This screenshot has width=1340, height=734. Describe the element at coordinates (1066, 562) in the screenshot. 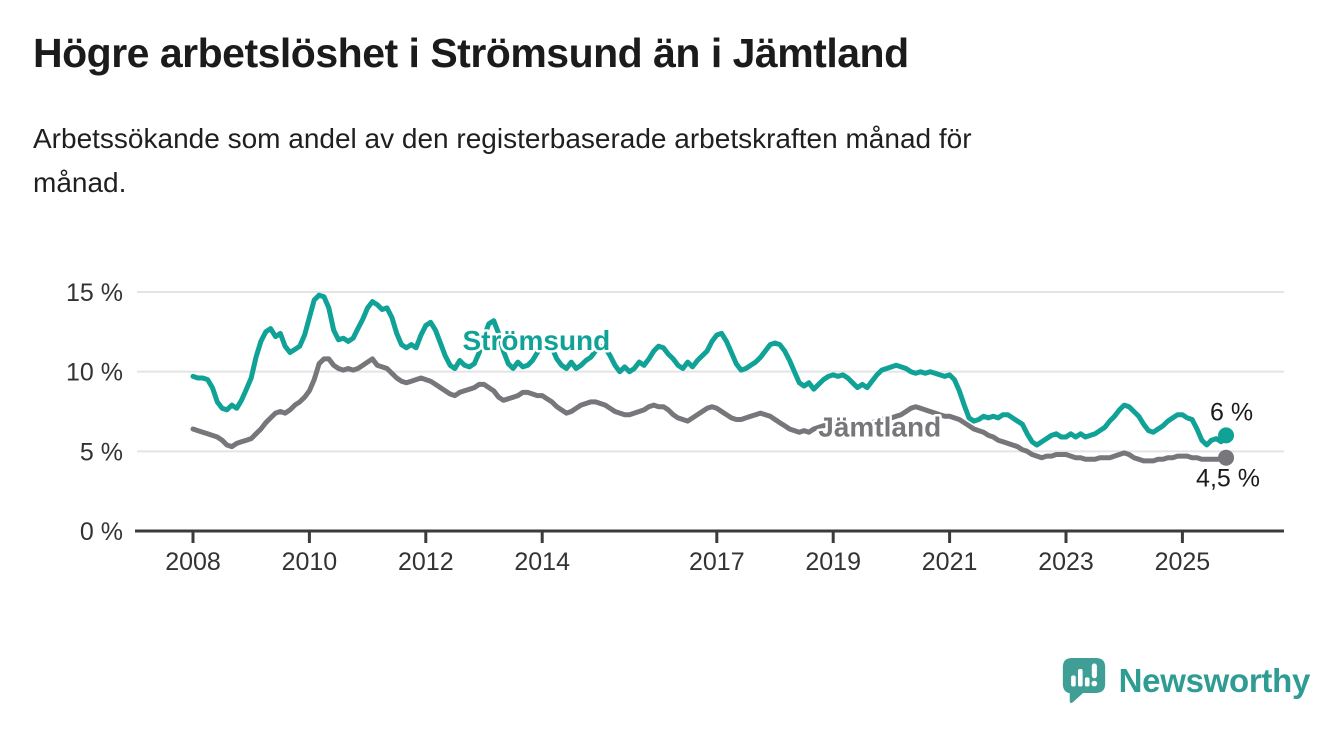

I see `x-tick-label: 2023` at that location.